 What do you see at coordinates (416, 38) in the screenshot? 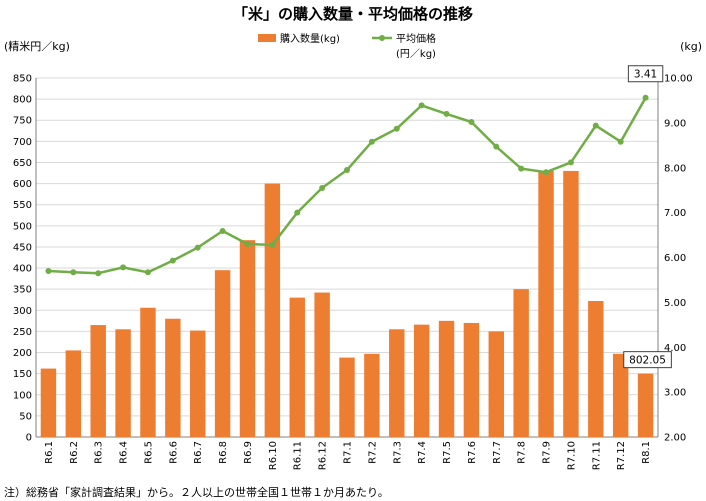
I see `legend-line-label-1: 平均価格` at bounding box center [416, 38].